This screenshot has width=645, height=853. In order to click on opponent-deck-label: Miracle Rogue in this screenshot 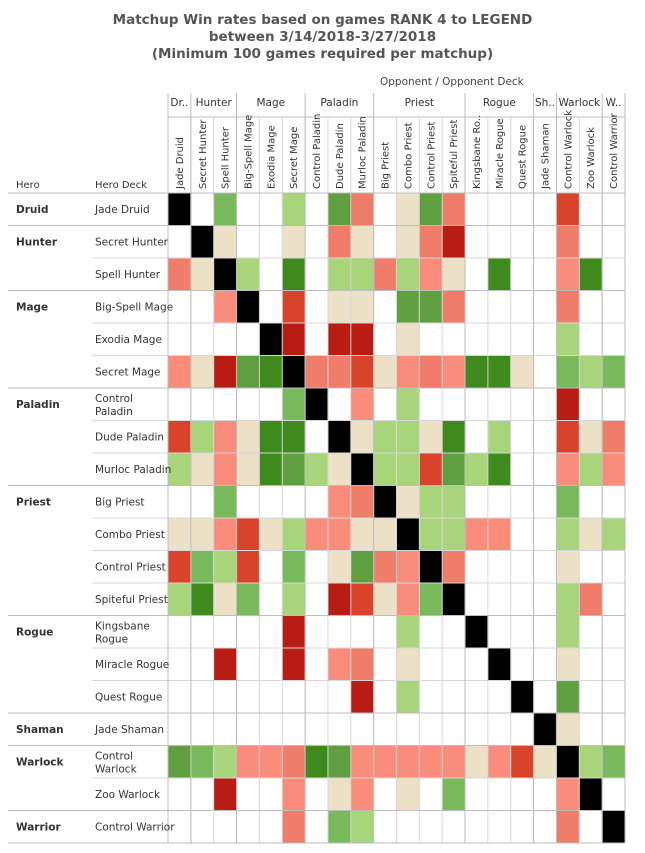, I will do `click(500, 153)`.